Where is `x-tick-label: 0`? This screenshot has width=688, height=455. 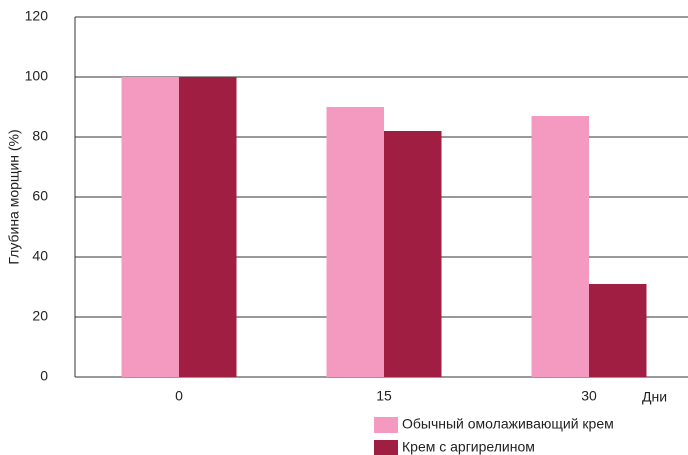 x-tick-label: 0 is located at coordinates (179, 396).